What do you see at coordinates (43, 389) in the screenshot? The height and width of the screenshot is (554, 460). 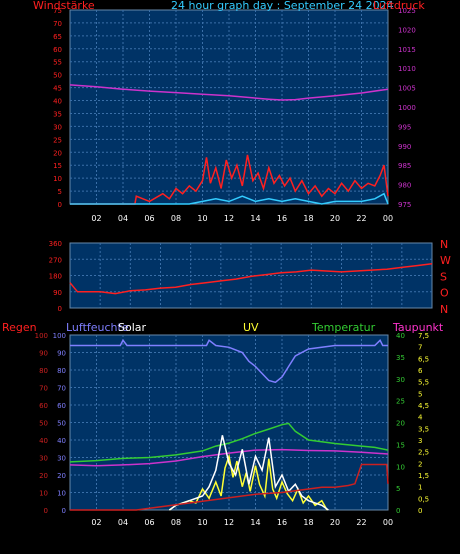 I see `rain-tick-label: 70` at bounding box center [43, 389].